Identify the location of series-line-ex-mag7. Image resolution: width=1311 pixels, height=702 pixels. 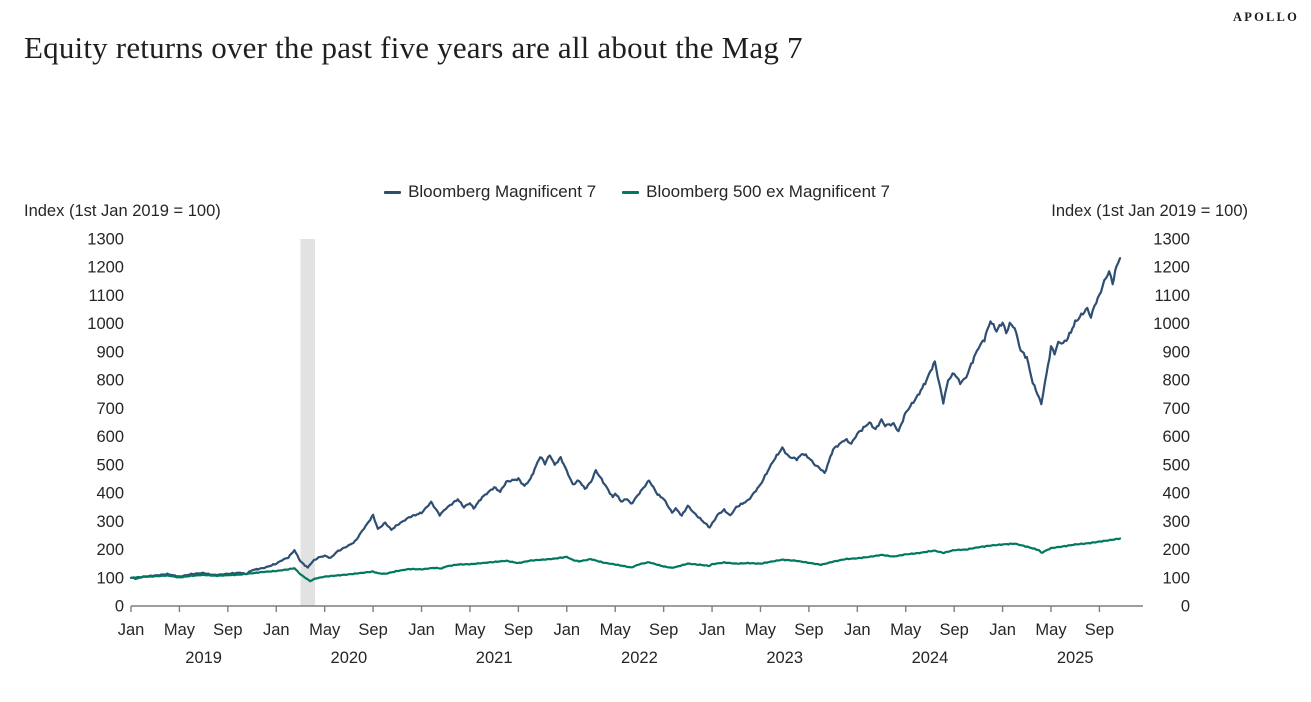
(625, 560).